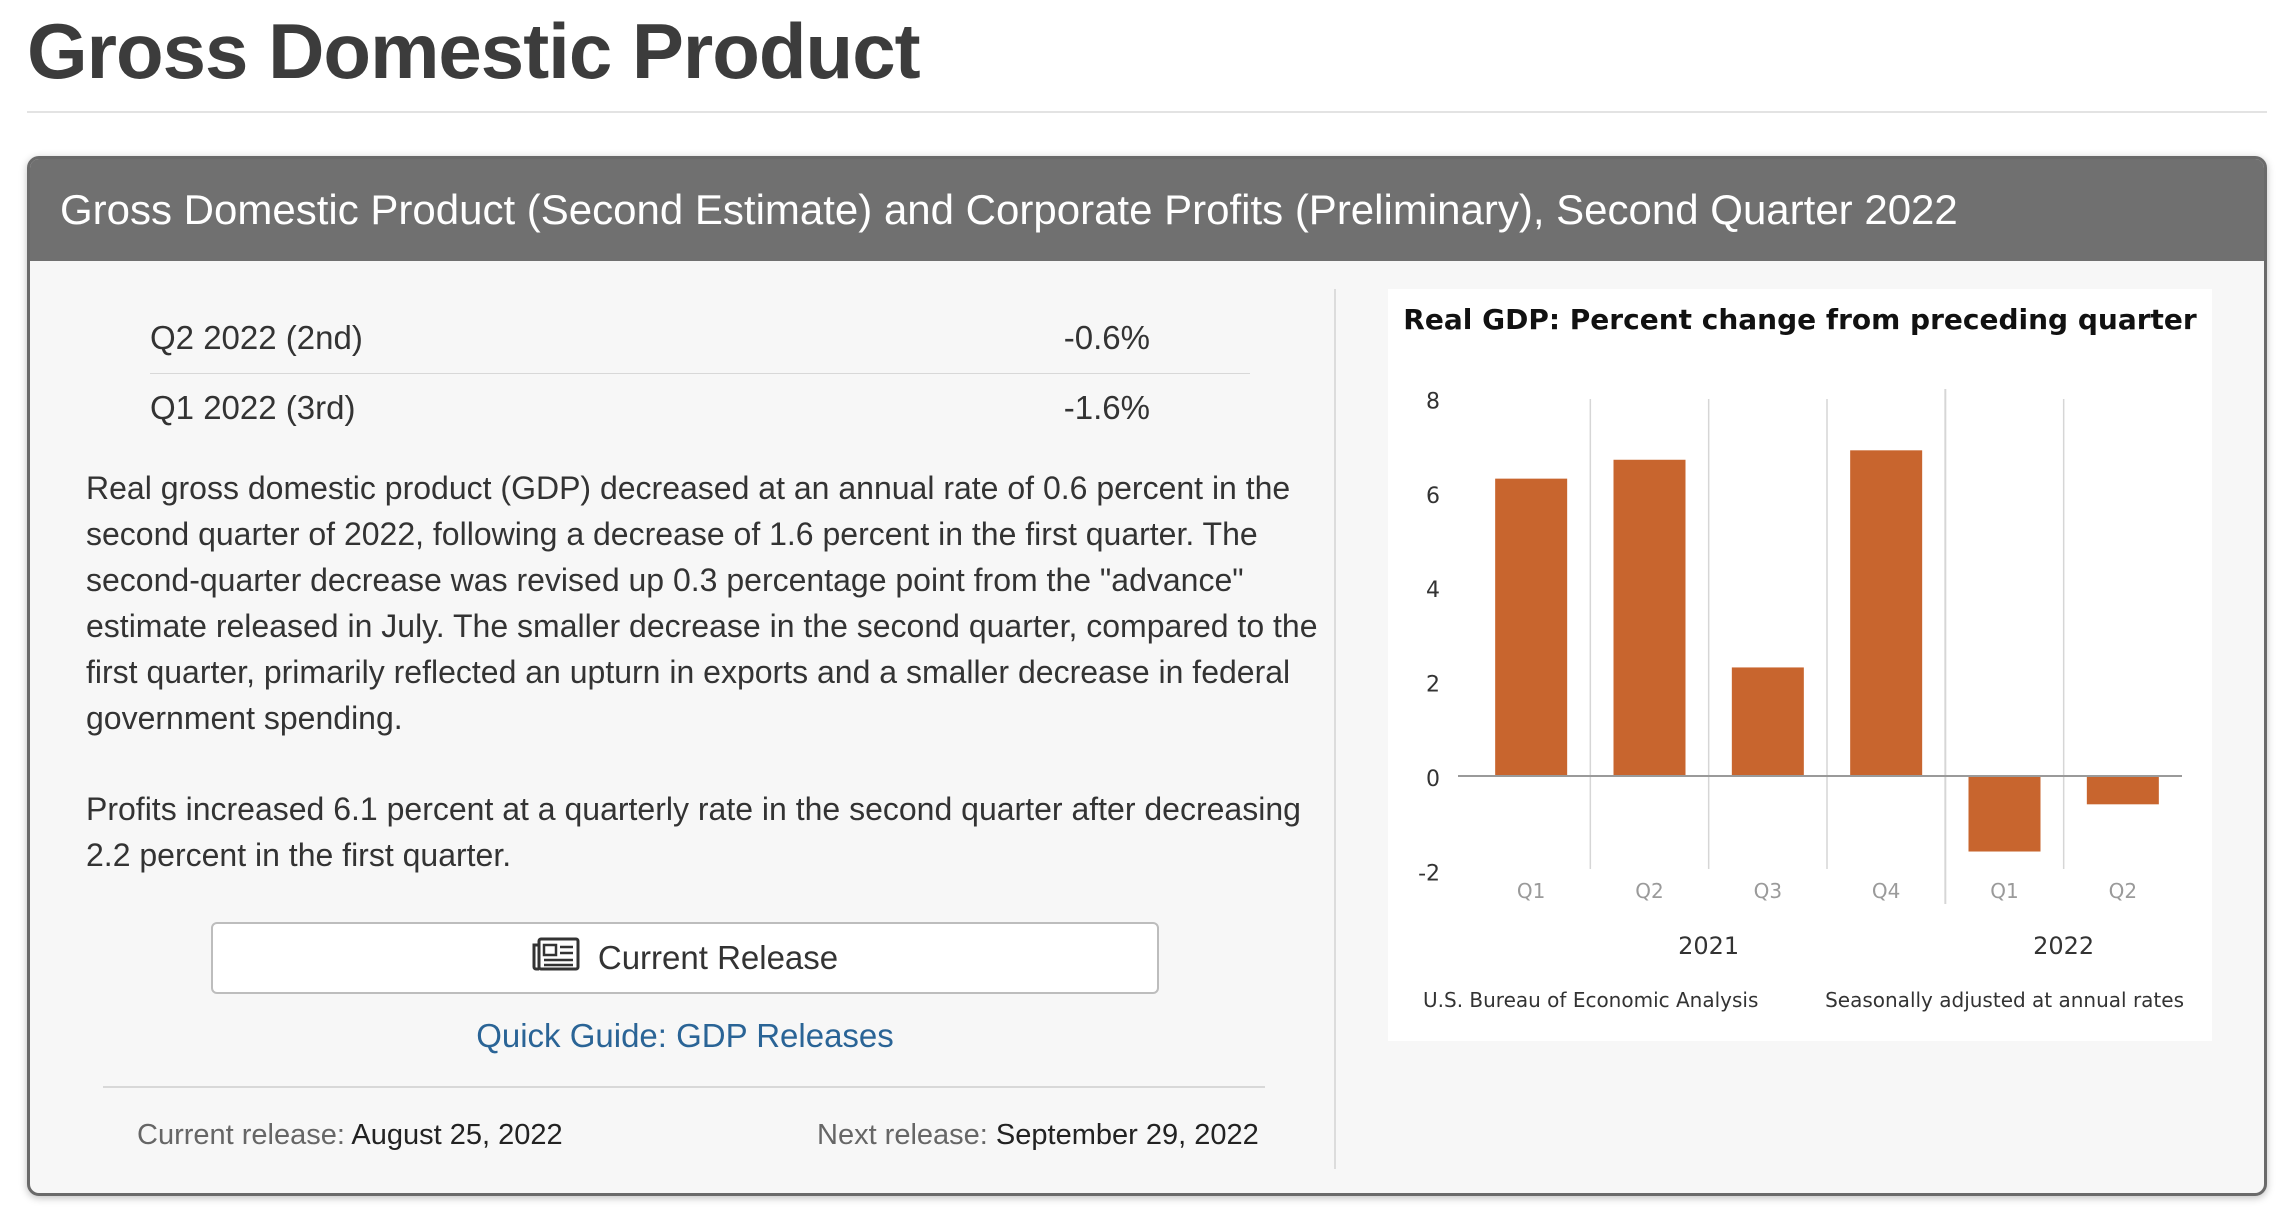 Image resolution: width=2284 pixels, height=1212 pixels. What do you see at coordinates (1708, 946) in the screenshot?
I see `group-label: 2021` at bounding box center [1708, 946].